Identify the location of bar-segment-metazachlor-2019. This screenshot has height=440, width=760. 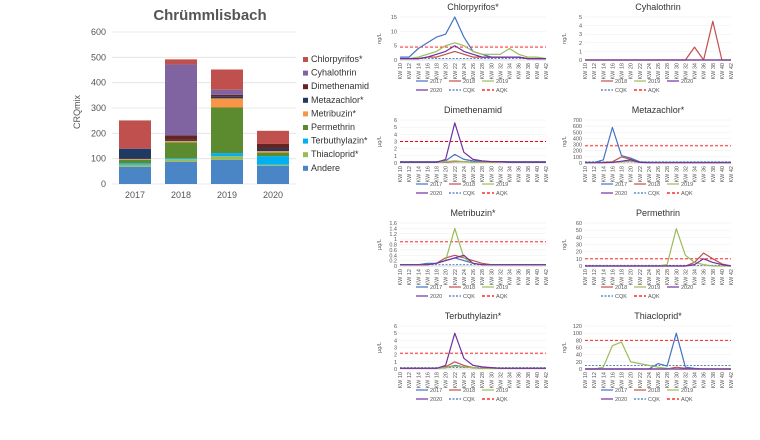
(227, 97).